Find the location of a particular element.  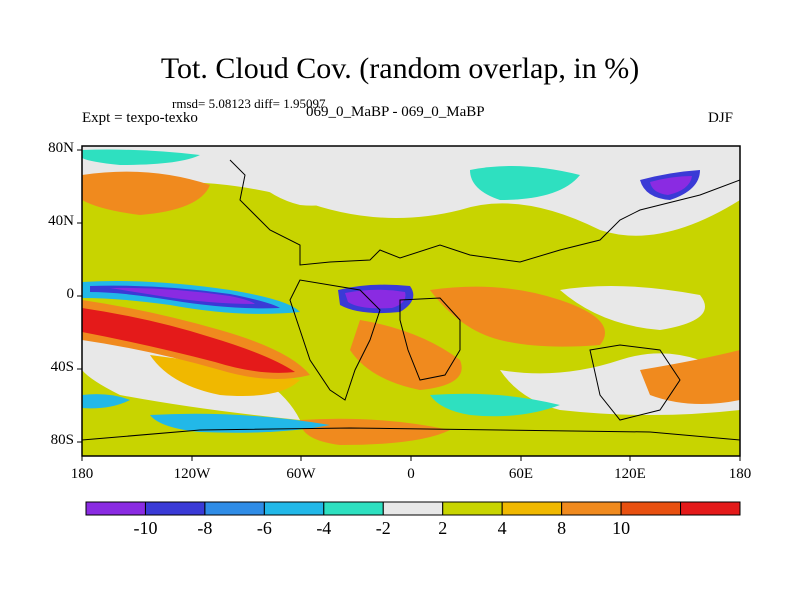

lon-label: 60E is located at coordinates (521, 474).